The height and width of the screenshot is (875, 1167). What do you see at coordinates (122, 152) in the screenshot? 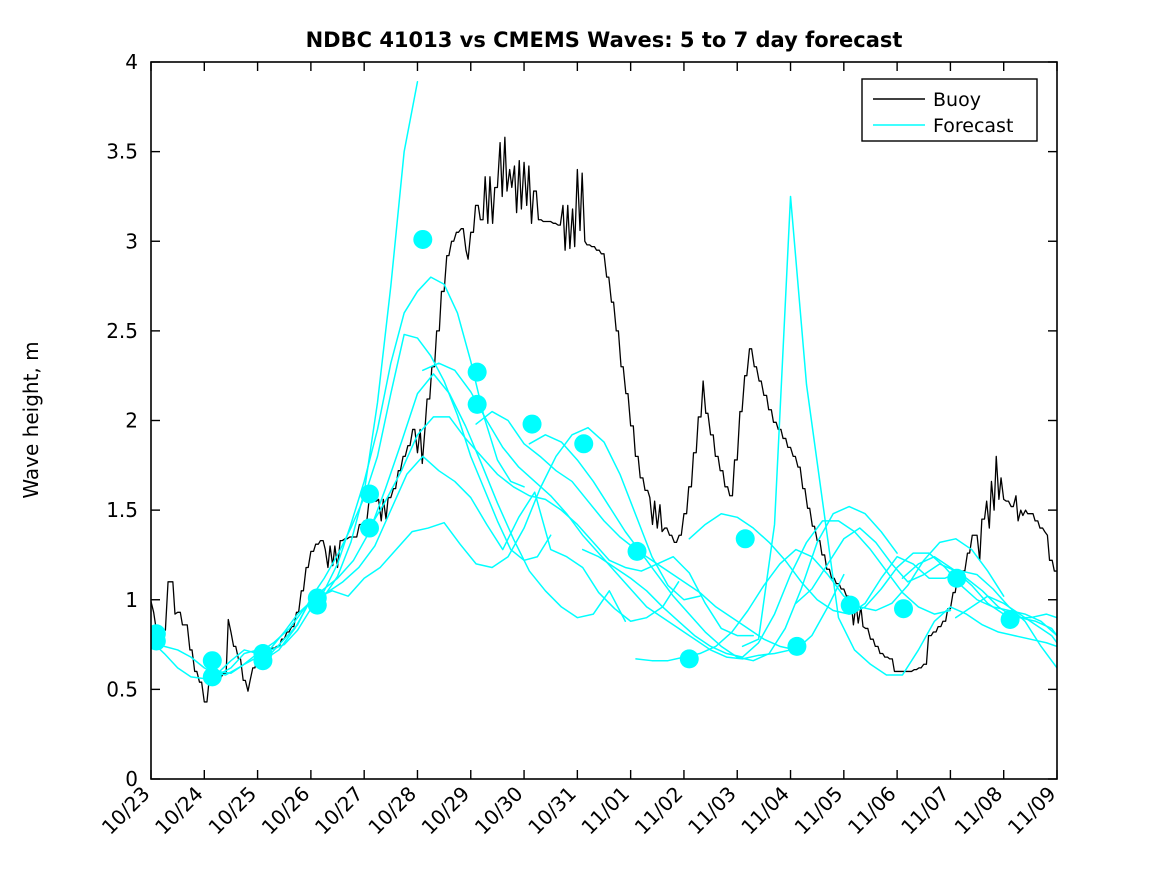
I see `y-tick-label: 3.5` at bounding box center [122, 152].